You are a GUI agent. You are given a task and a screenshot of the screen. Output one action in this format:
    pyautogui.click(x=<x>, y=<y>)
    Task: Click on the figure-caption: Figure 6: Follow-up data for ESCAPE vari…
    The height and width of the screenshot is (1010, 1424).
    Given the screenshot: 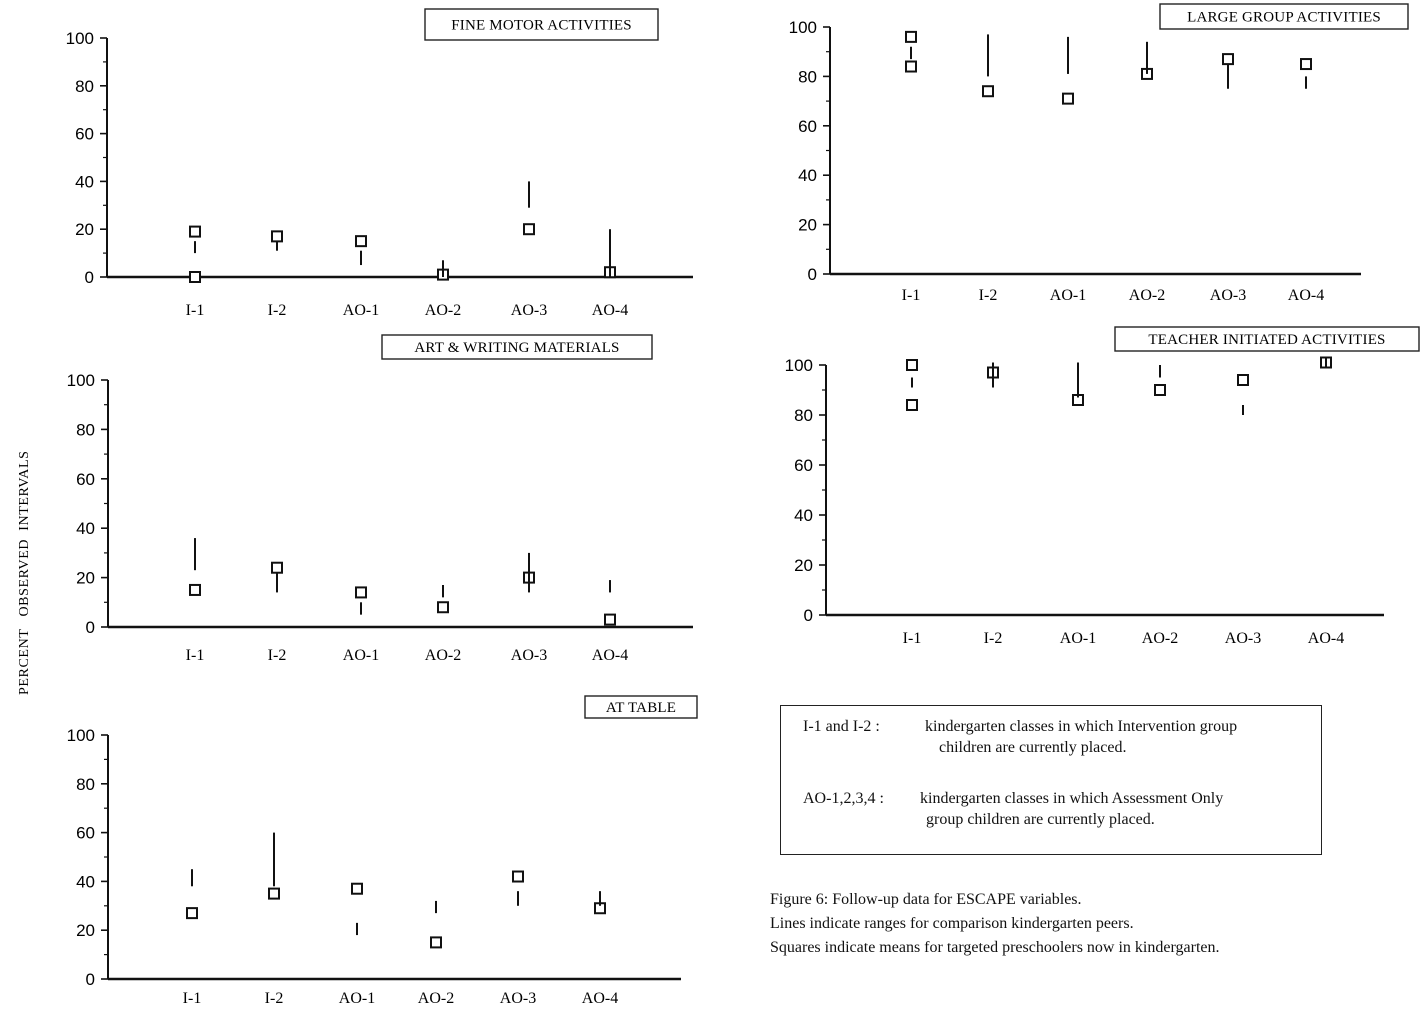 What is the action you would take?
    pyautogui.click(x=1095, y=924)
    